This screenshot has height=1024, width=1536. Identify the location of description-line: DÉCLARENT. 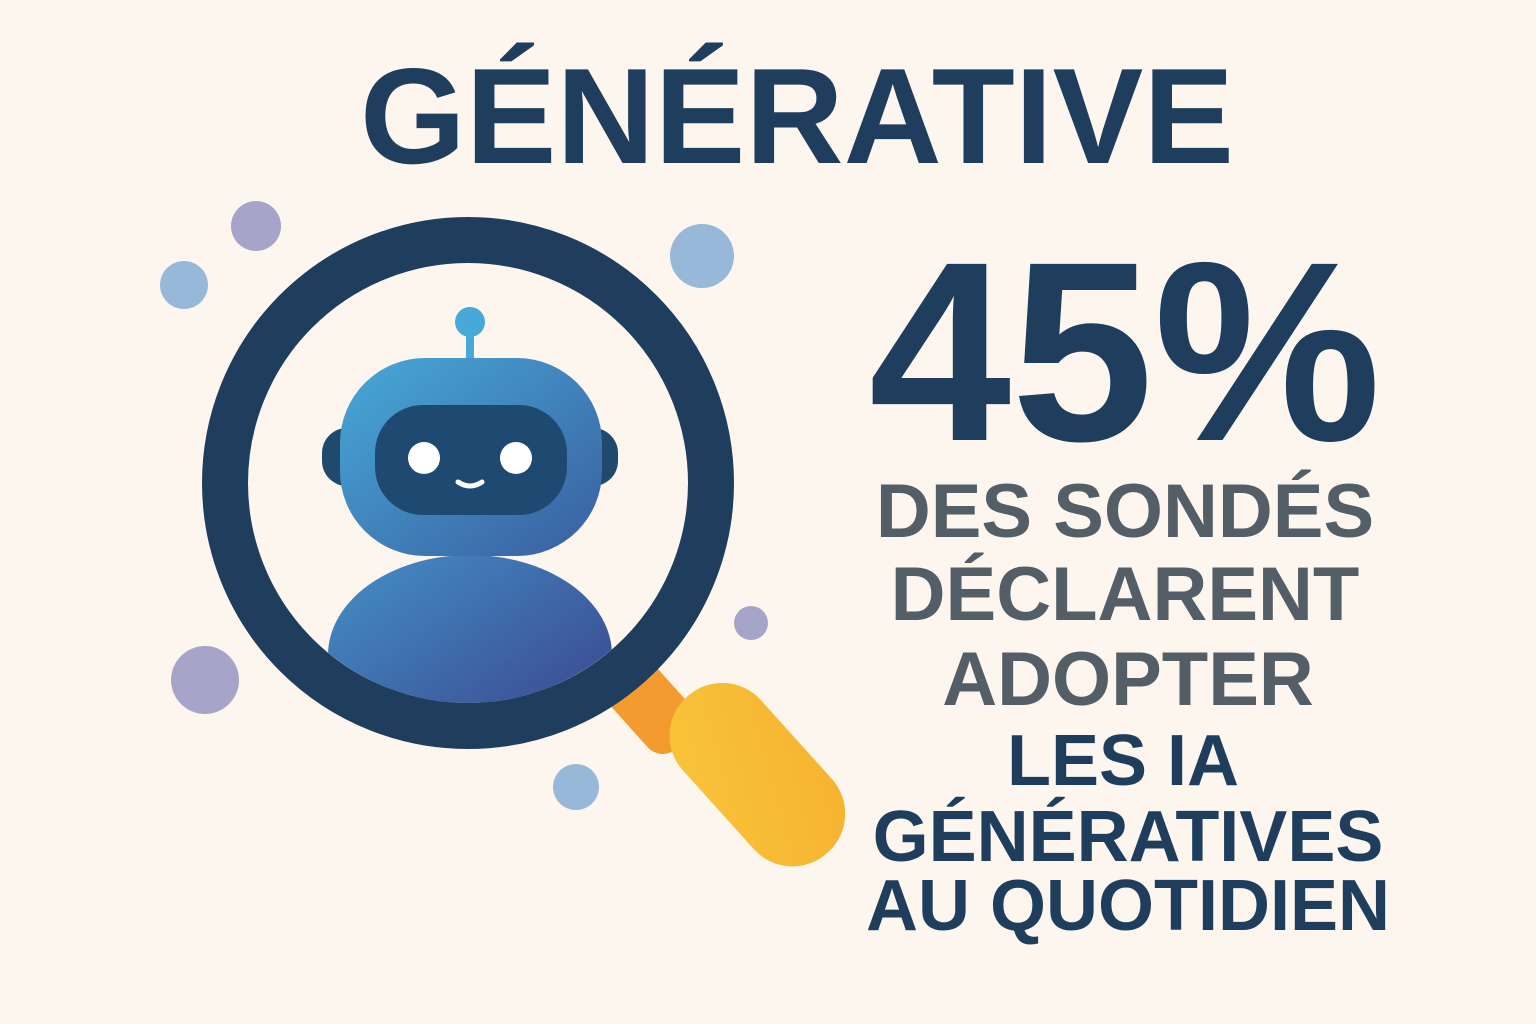
(1125, 594).